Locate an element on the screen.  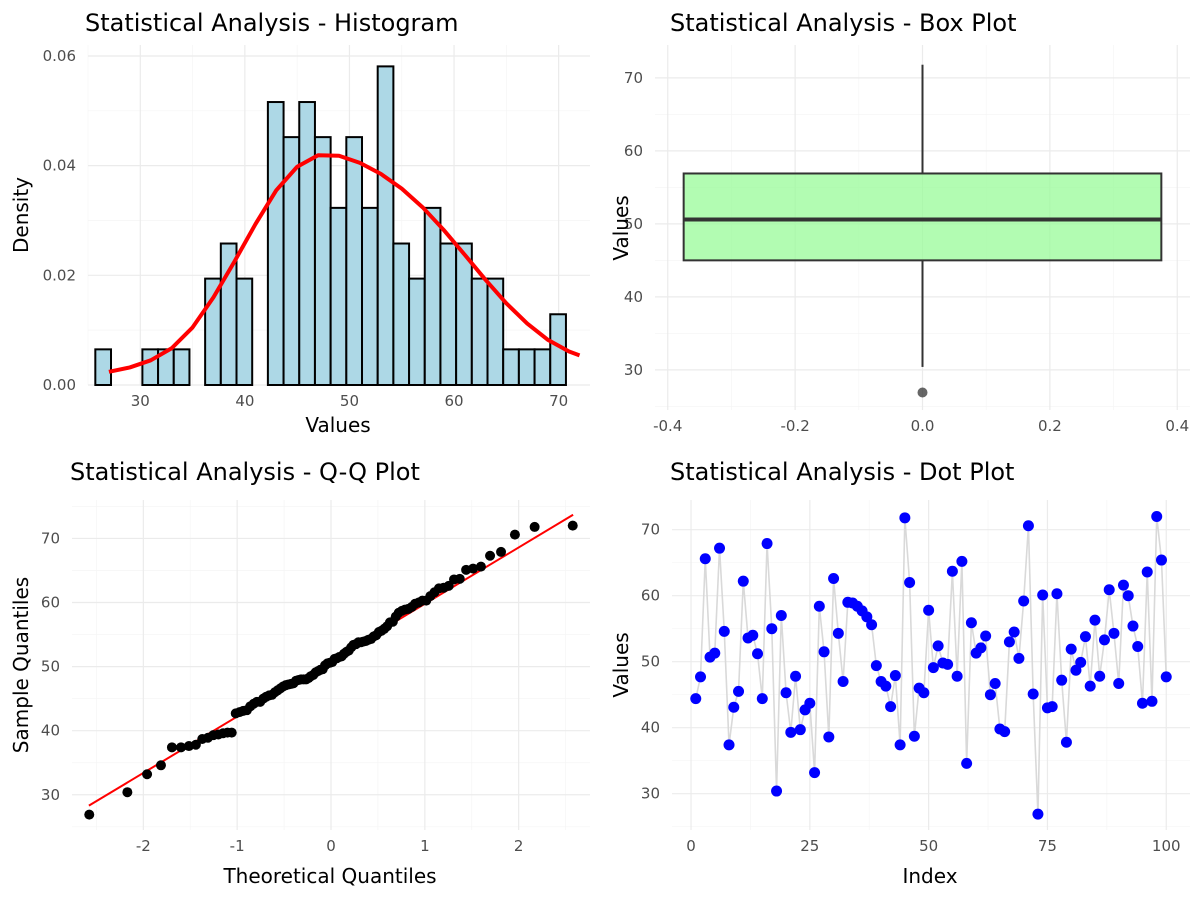
y-axis-label: Sample Quantiles is located at coordinates (21, 665).